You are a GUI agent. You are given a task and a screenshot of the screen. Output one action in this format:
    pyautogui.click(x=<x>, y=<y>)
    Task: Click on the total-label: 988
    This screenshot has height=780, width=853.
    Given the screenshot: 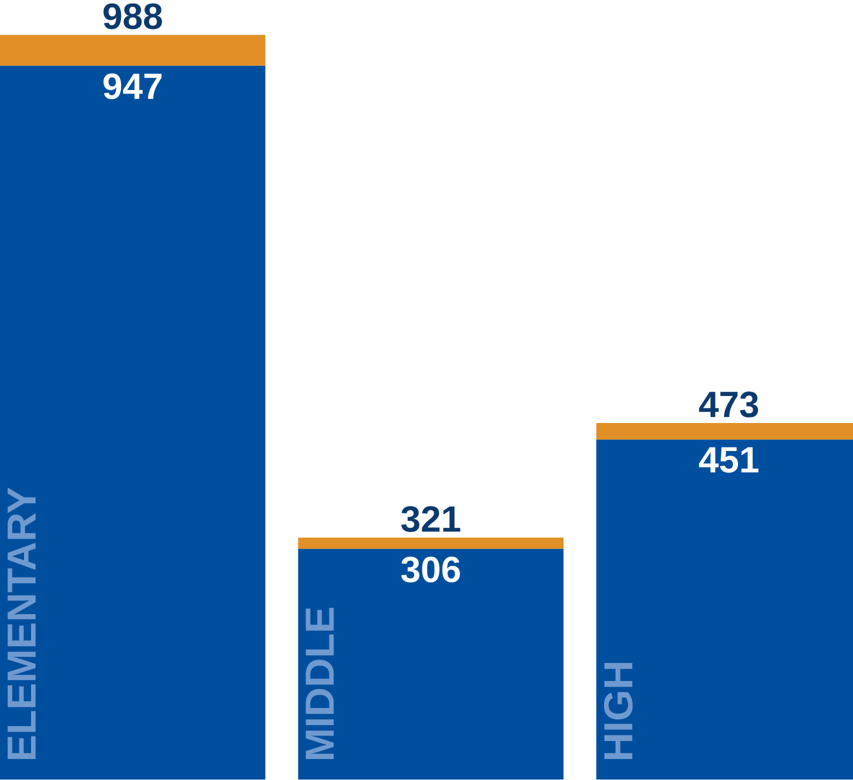 What is the action you would take?
    pyautogui.click(x=133, y=17)
    